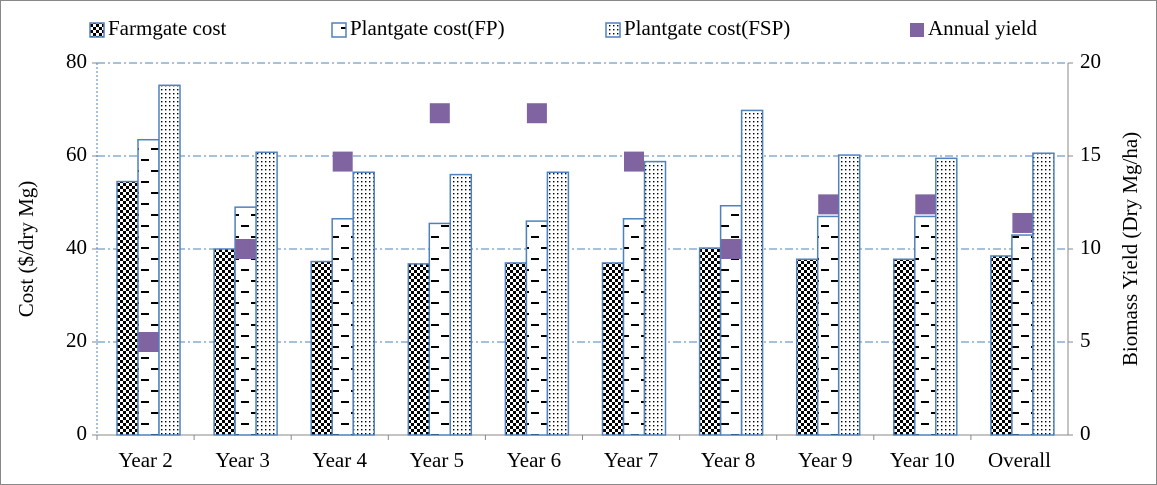 The image size is (1157, 485). What do you see at coordinates (76, 61) in the screenshot?
I see `y-tick-label: 80` at bounding box center [76, 61].